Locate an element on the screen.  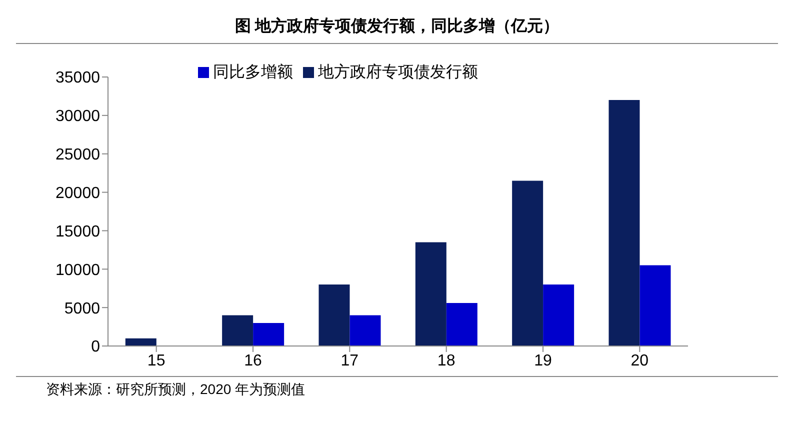
y-tick-label: 5000 is located at coordinates (82, 309).